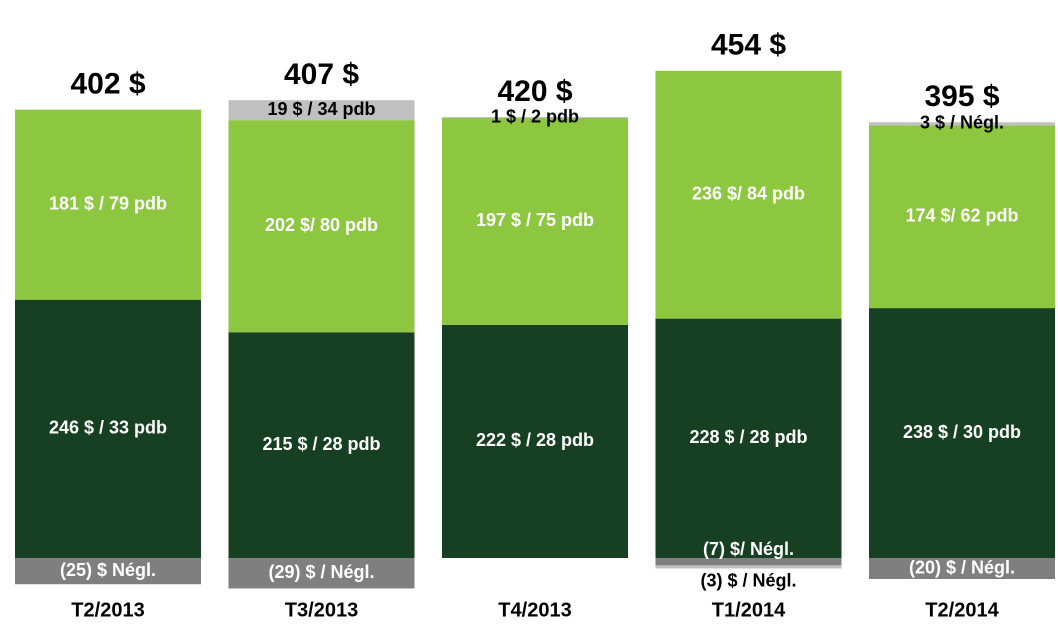  What do you see at coordinates (962, 610) in the screenshot?
I see `category-label: T2/2014` at bounding box center [962, 610].